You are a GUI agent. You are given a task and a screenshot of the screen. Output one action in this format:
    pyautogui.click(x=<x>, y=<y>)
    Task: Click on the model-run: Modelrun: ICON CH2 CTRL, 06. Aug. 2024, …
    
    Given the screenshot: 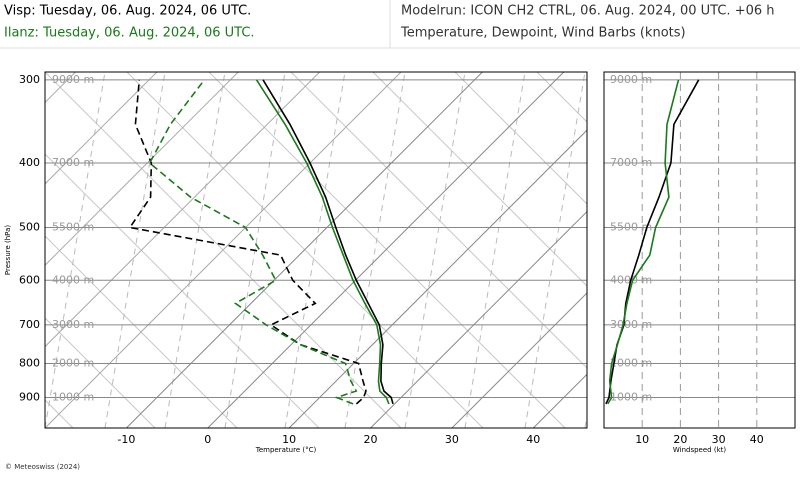 What is the action you would take?
    pyautogui.click(x=588, y=11)
    